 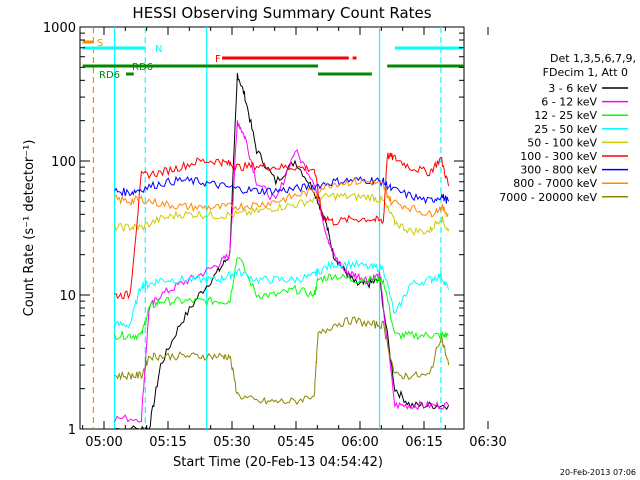 What do you see at coordinates (593, 58) in the screenshot?
I see `legend-header-line-1: Det 1,3,5,6,7,9,` at bounding box center [593, 58].